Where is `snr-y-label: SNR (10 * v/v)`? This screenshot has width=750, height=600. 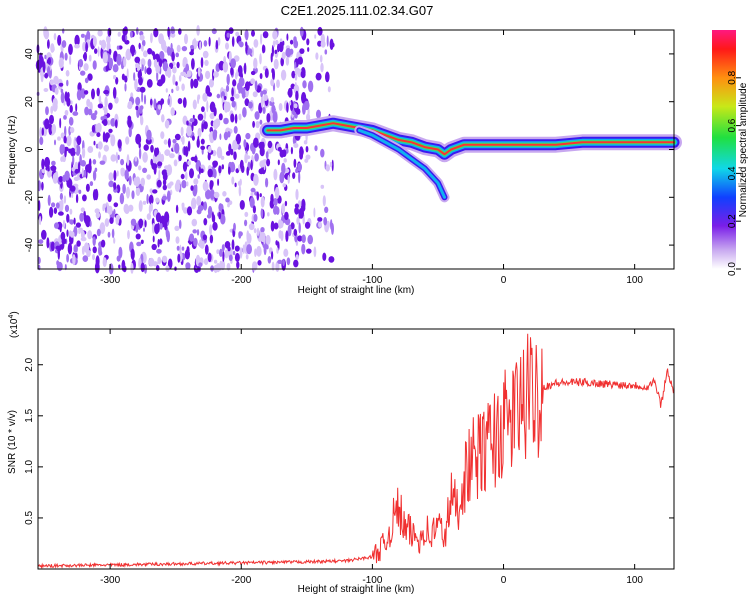 snr-y-label: SNR (10 * v/v) is located at coordinates (12, 442).